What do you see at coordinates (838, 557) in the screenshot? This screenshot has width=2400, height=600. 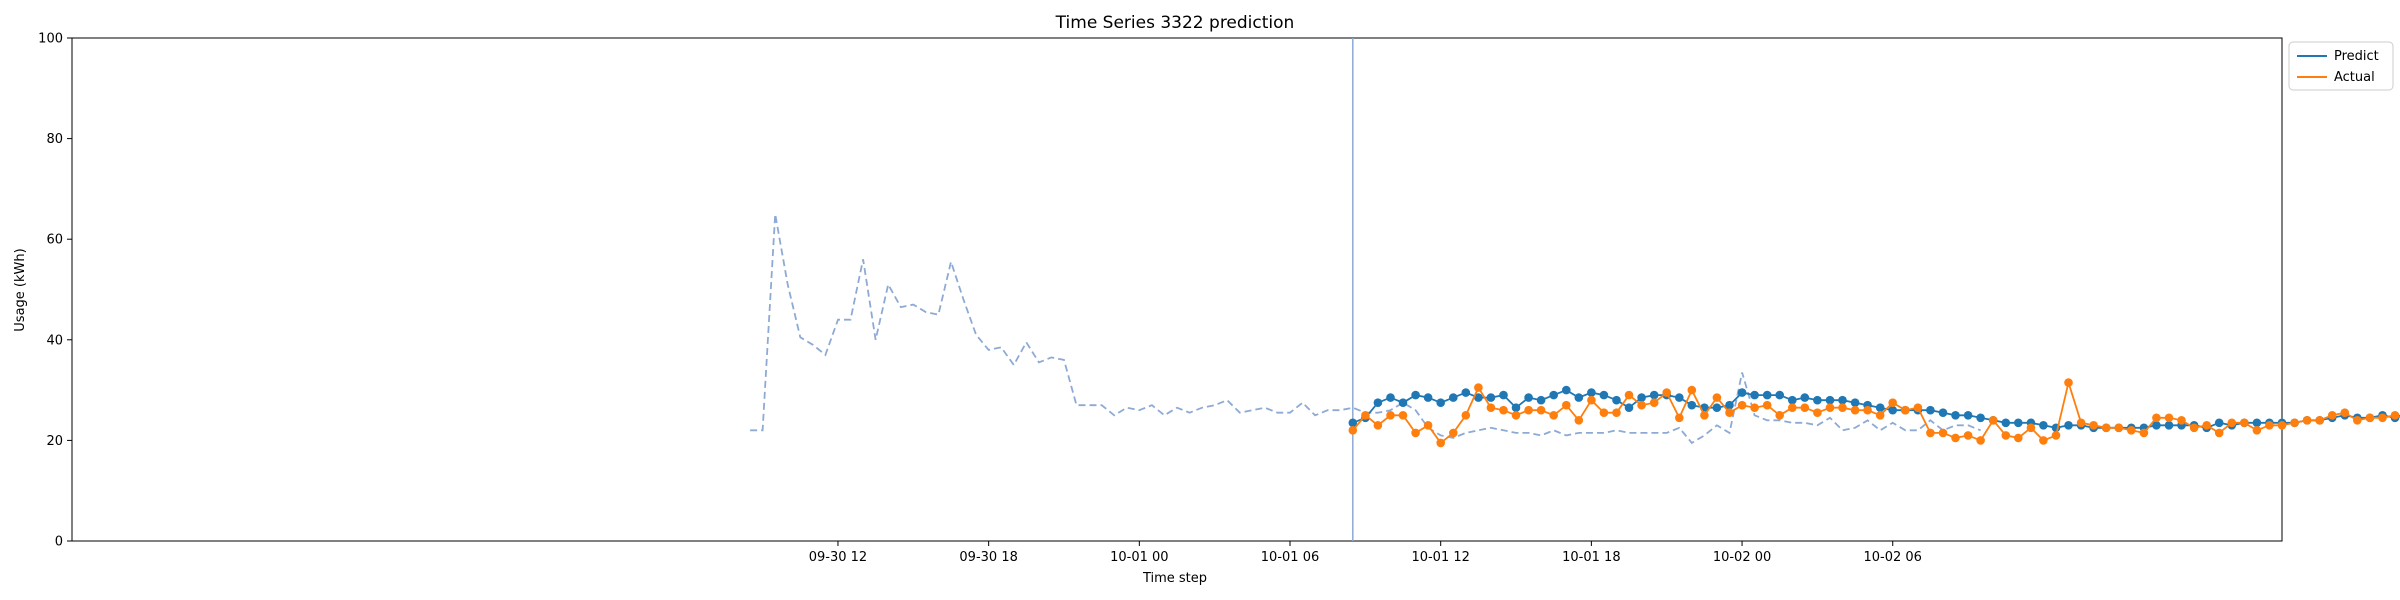 I see `x-tick-label: 09-30 12` at bounding box center [838, 557].